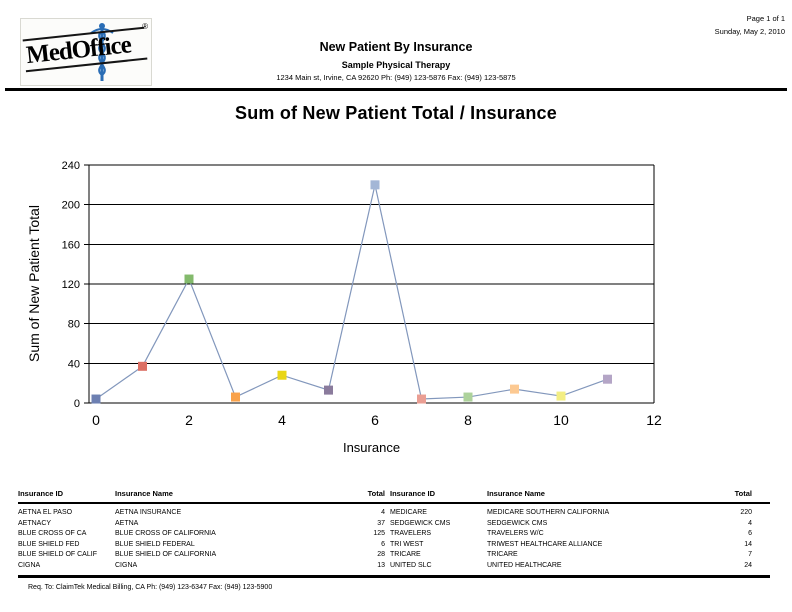 The height and width of the screenshot is (612, 792). Describe the element at coordinates (468, 420) in the screenshot. I see `x-tick-label: 8` at that location.